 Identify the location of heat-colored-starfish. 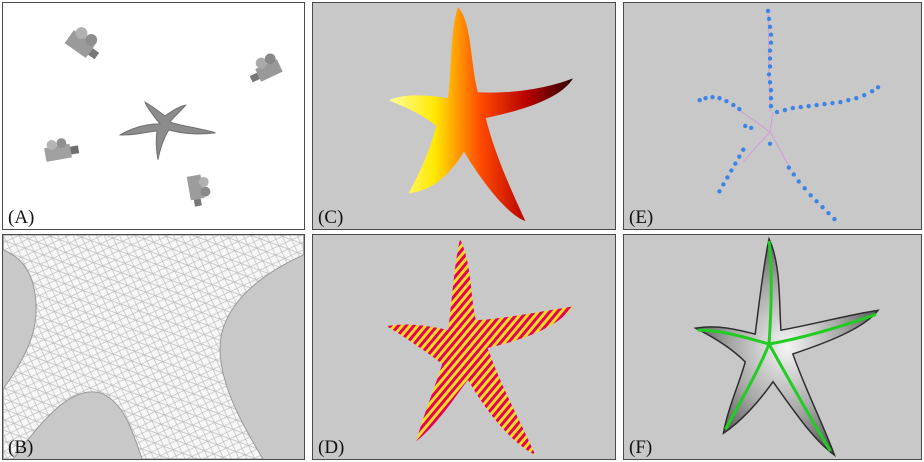
(481, 114).